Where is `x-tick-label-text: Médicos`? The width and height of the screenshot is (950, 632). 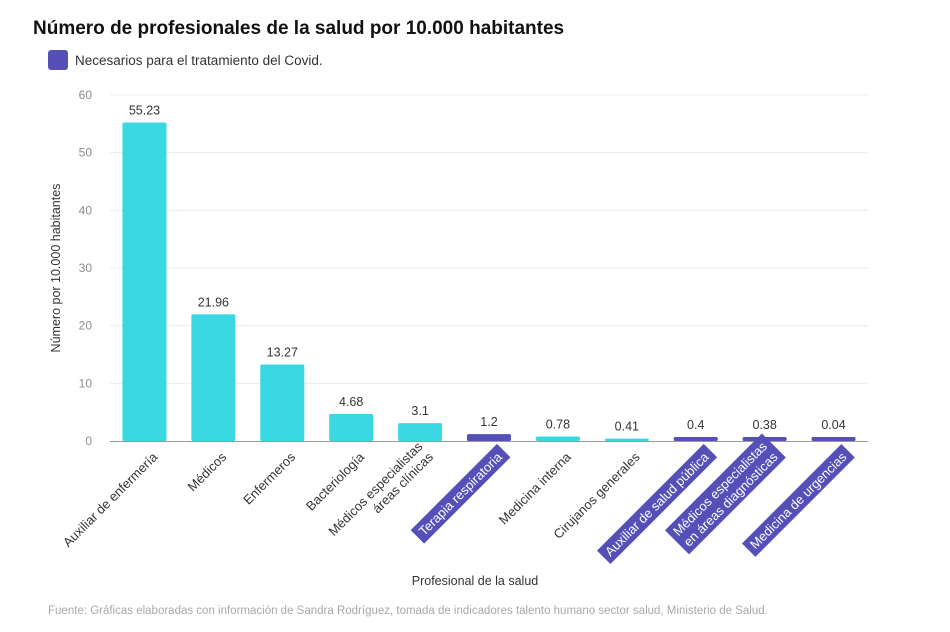
x-tick-label-text: Médicos is located at coordinates (206, 471).